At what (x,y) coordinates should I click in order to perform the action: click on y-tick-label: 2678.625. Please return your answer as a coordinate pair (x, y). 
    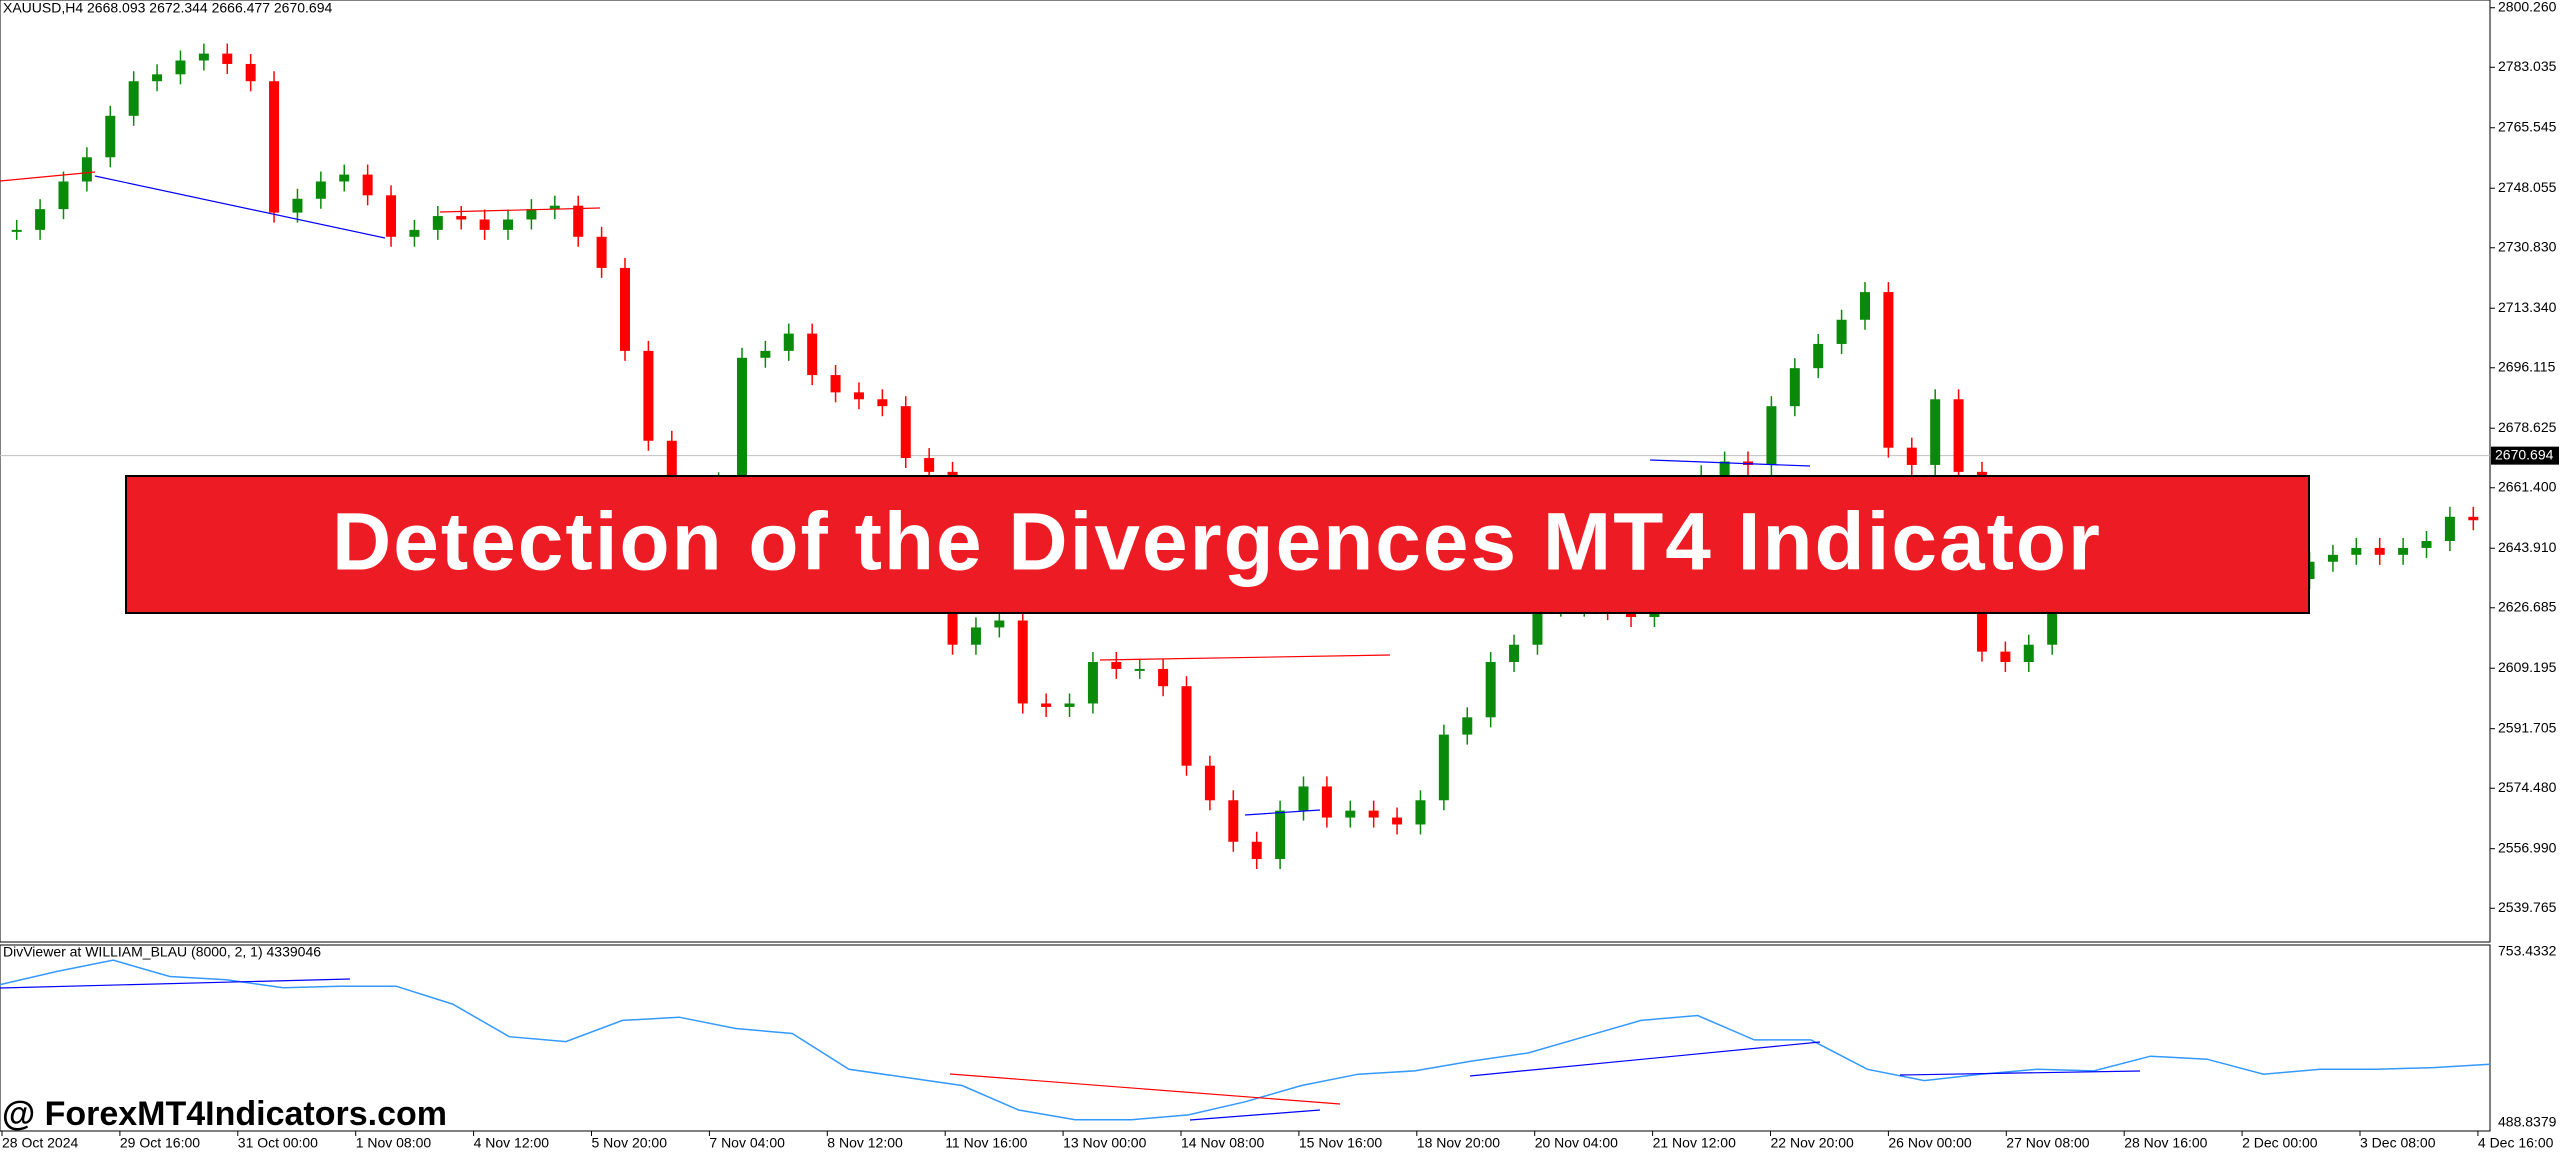
    Looking at the image, I should click on (2527, 427).